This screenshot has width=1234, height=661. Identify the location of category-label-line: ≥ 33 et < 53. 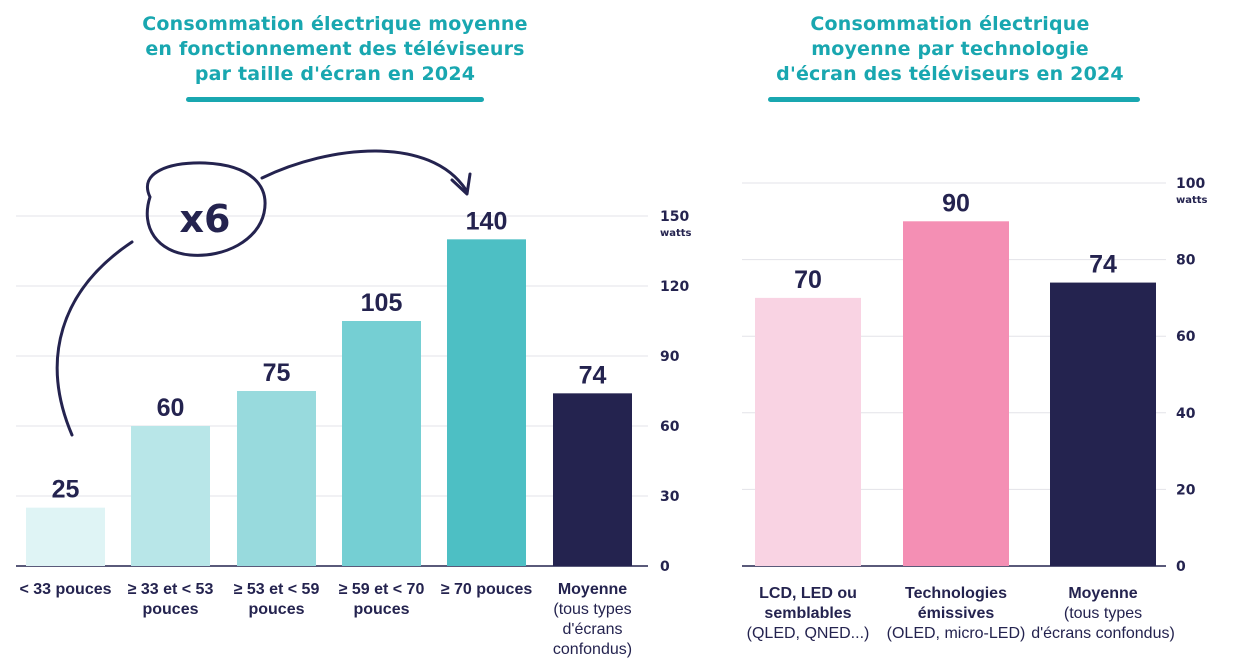
(170, 589).